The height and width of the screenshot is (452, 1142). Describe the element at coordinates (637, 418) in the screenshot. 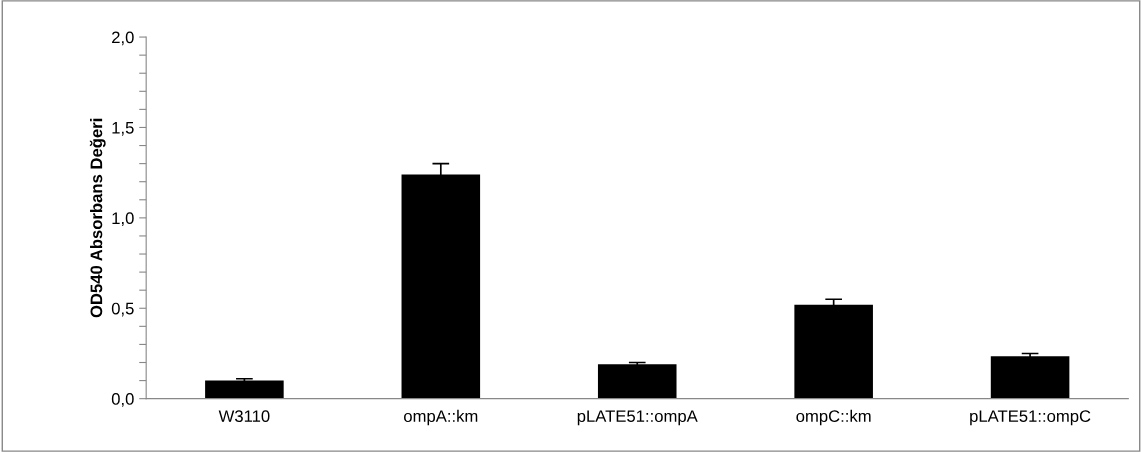

I see `x-tick-label: pLATE51::ompA` at that location.